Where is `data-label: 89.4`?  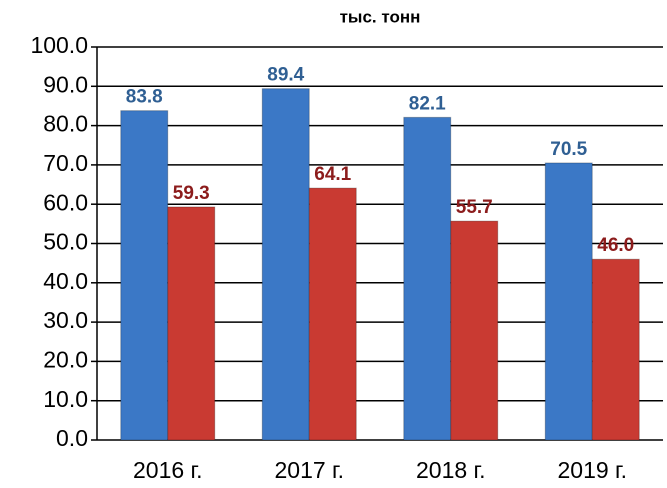 data-label: 89.4 is located at coordinates (285, 75).